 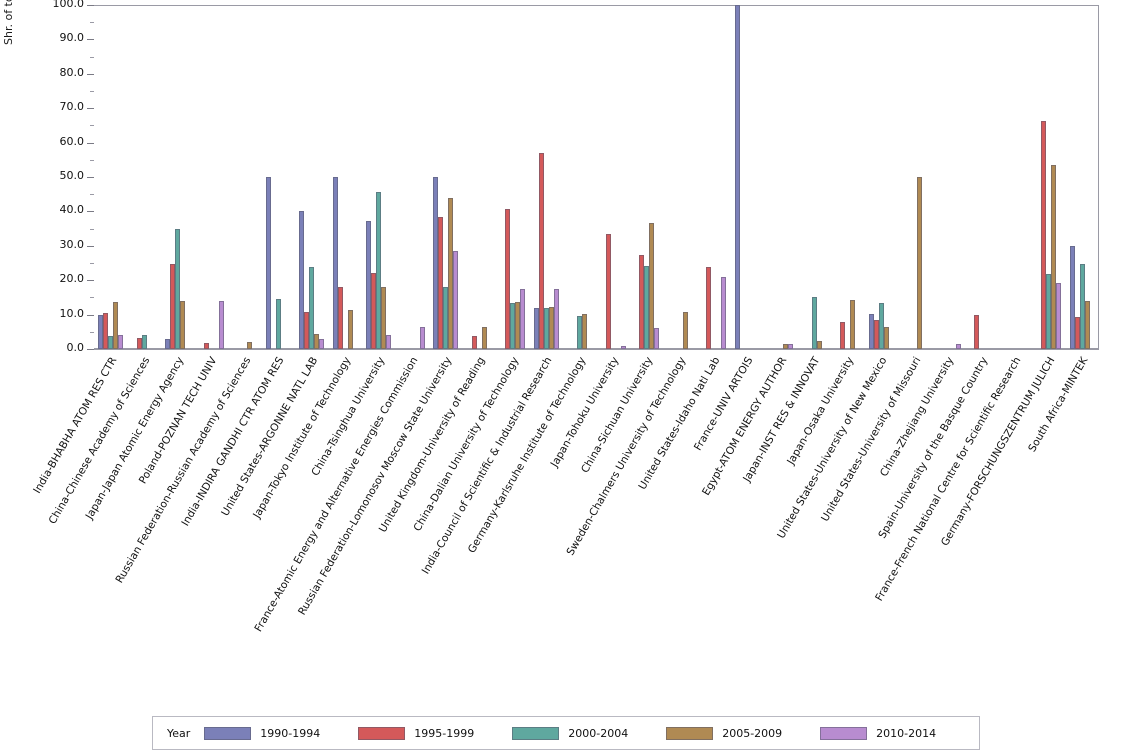 What do you see at coordinates (8, 22) in the screenshot?
I see `y-axis-title-text: Shr. of top10 publ., frac (%)` at bounding box center [8, 22].